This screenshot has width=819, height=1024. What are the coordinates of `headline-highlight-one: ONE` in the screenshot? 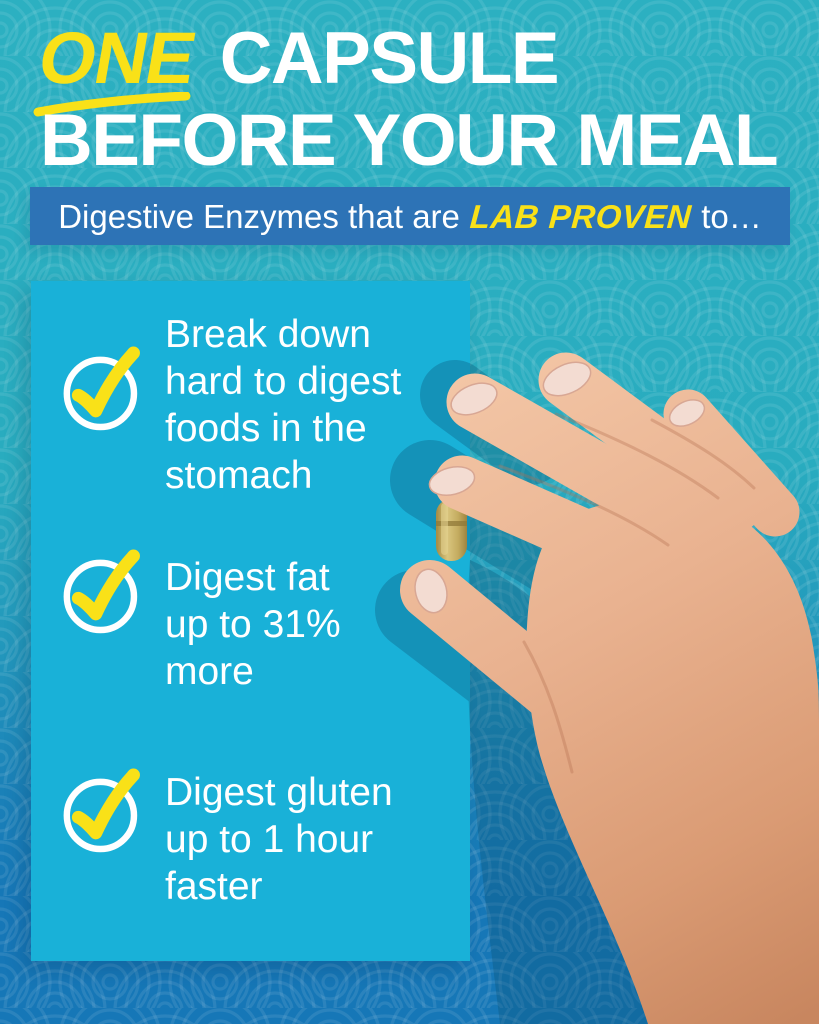 It's located at (116, 58).